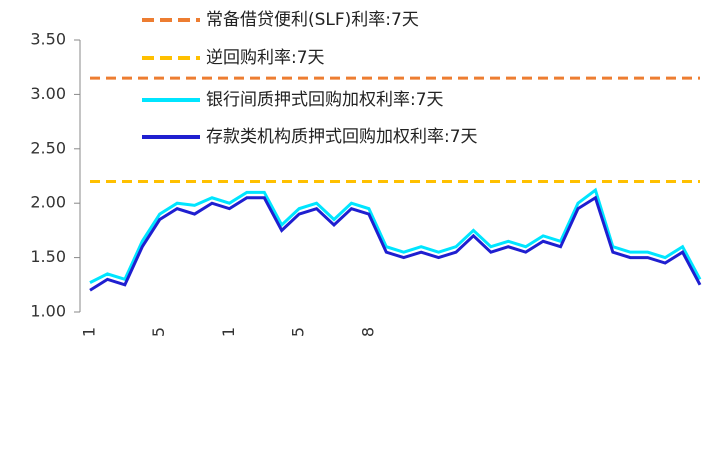 The image size is (718, 460). Describe the element at coordinates (342, 137) in the screenshot. I see `legend-label: 存款类机构质押式回购加权利率:7天` at that location.